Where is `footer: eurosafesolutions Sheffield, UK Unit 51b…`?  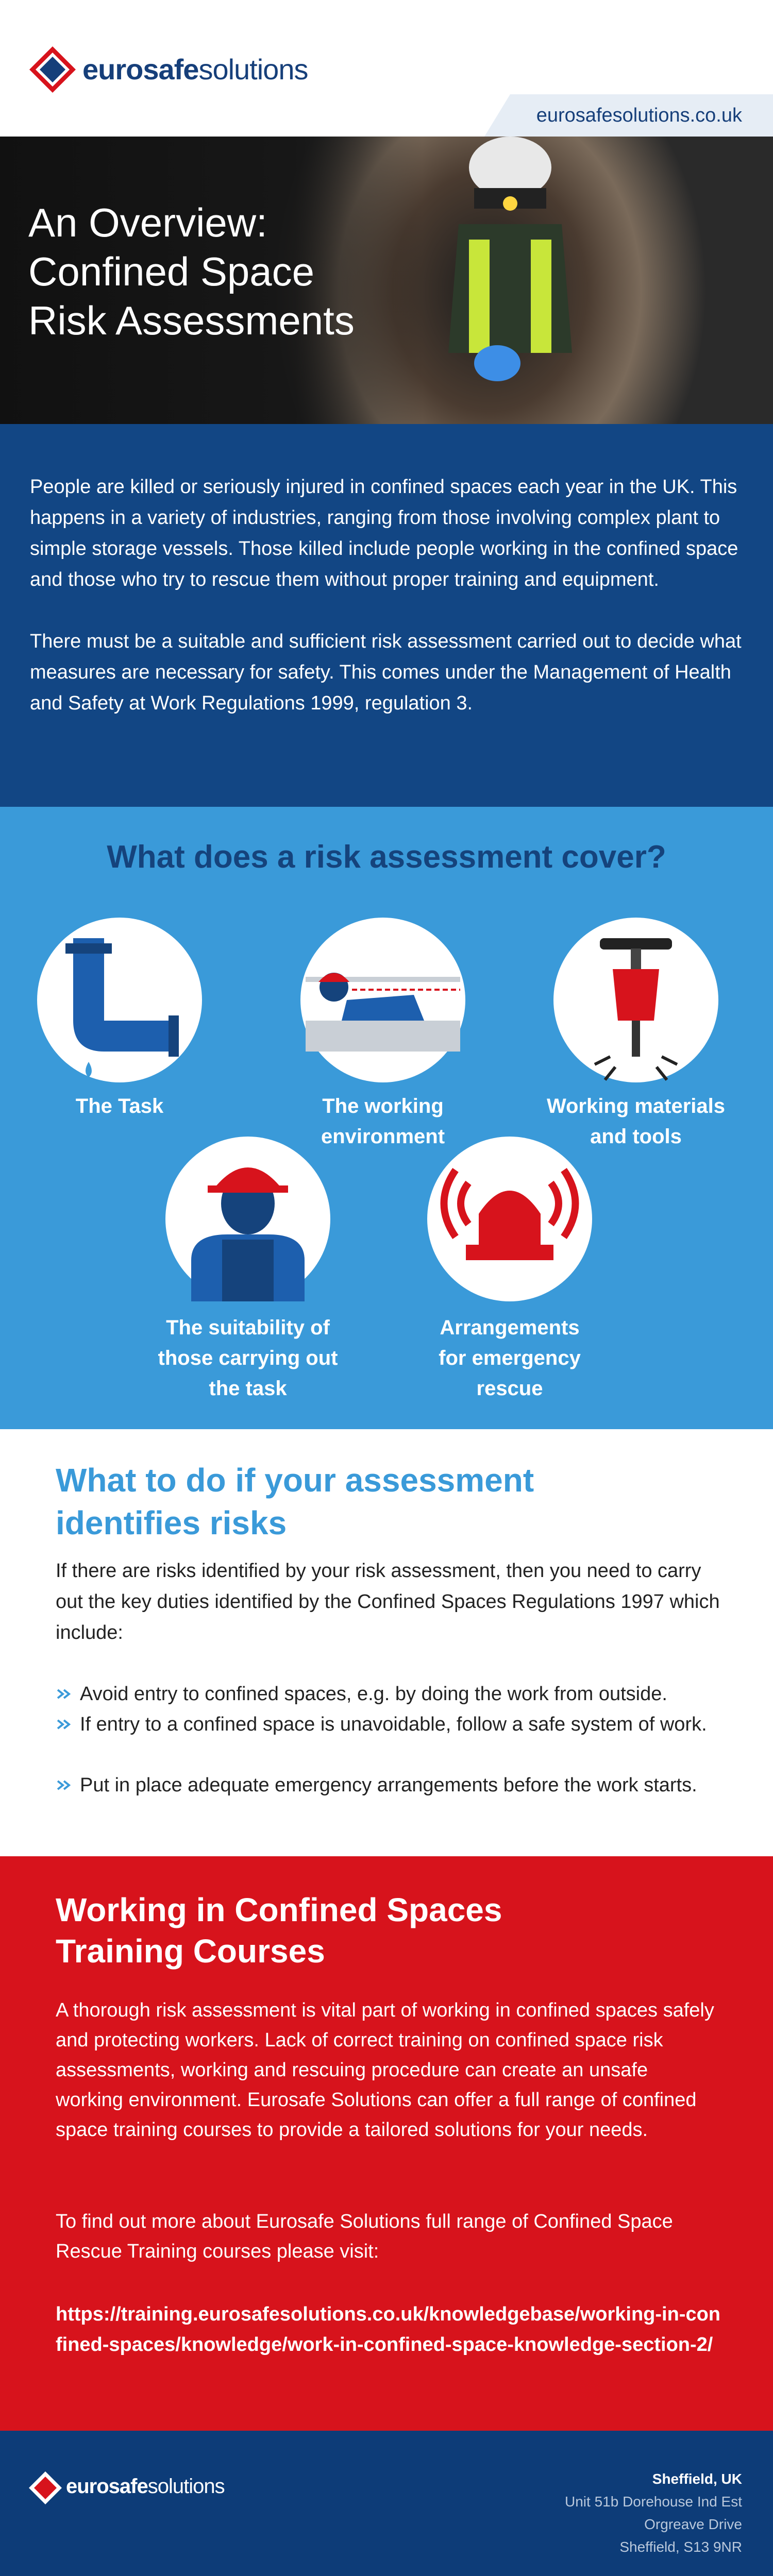 footer: eurosafesolutions Sheffield, UK Unit 51b… is located at coordinates (386, 2503).